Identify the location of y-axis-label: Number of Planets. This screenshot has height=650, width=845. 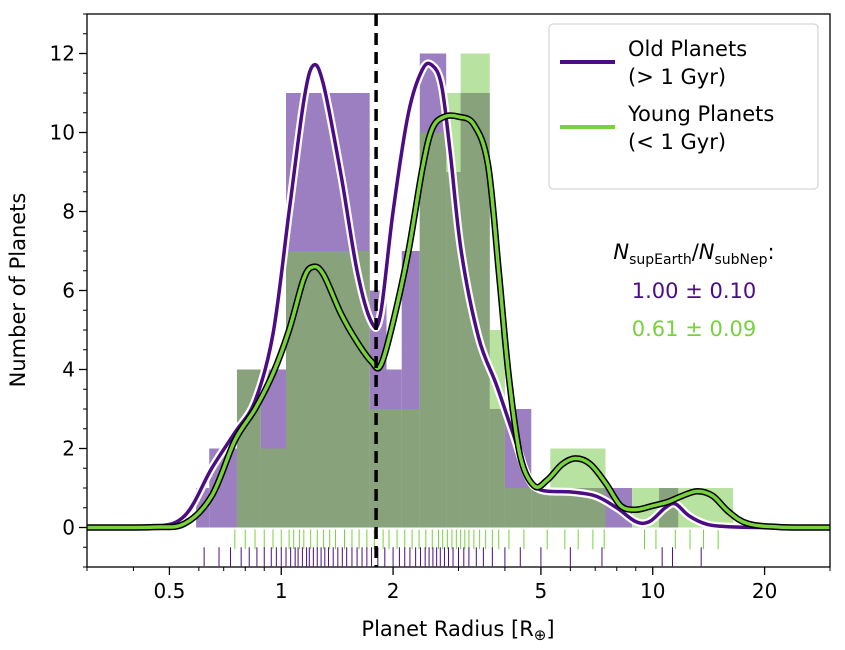
(18, 290).